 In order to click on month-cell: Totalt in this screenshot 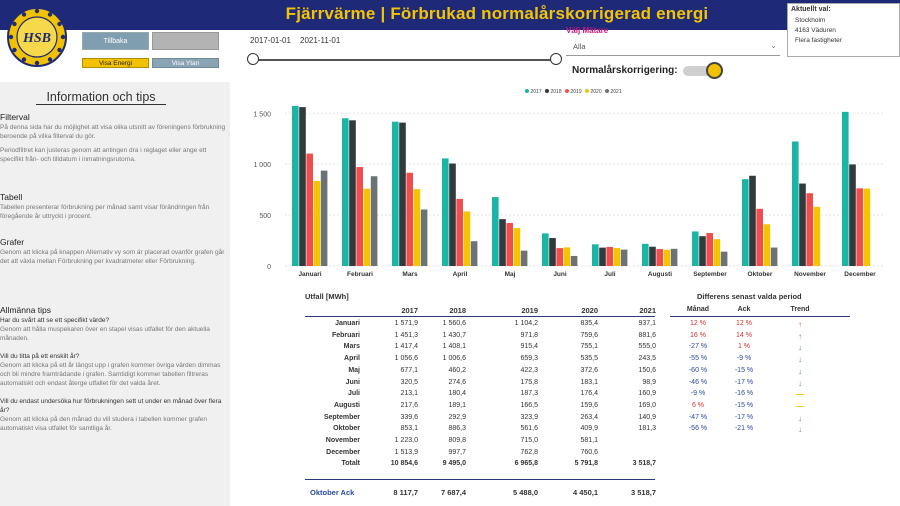, I will do `click(350, 464)`.